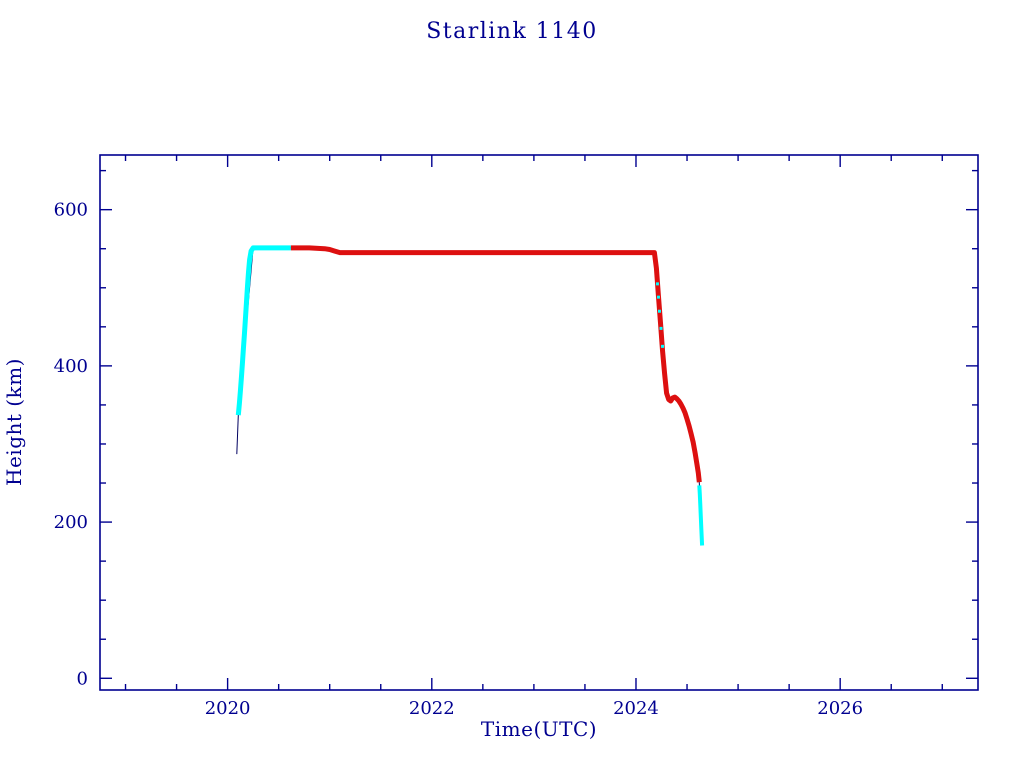 The height and width of the screenshot is (768, 1024). Describe the element at coordinates (840, 708) in the screenshot. I see `x-tick-label: 2026` at that location.